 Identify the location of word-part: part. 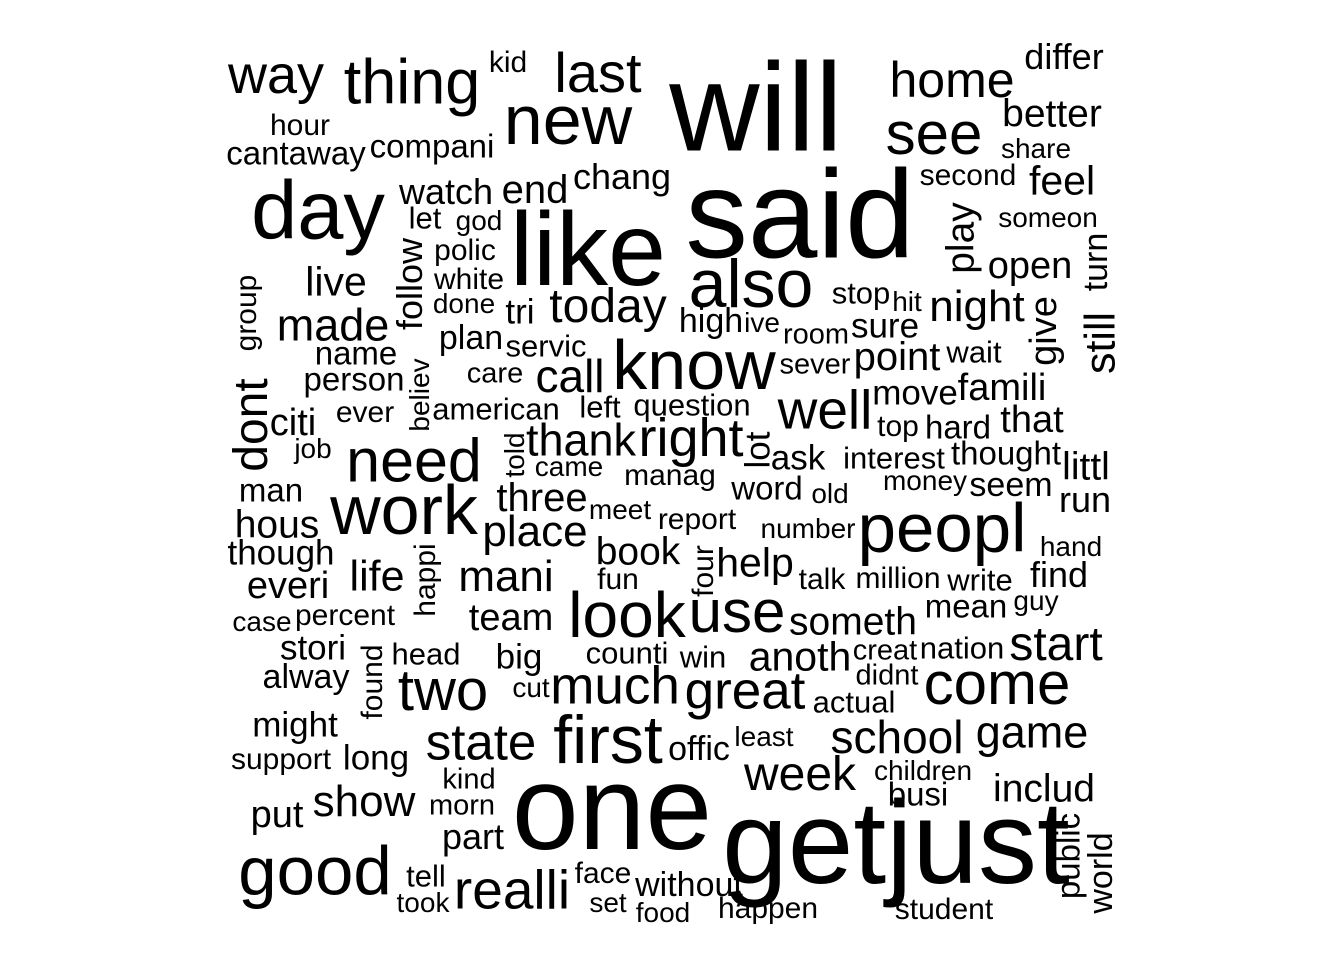
(473, 836).